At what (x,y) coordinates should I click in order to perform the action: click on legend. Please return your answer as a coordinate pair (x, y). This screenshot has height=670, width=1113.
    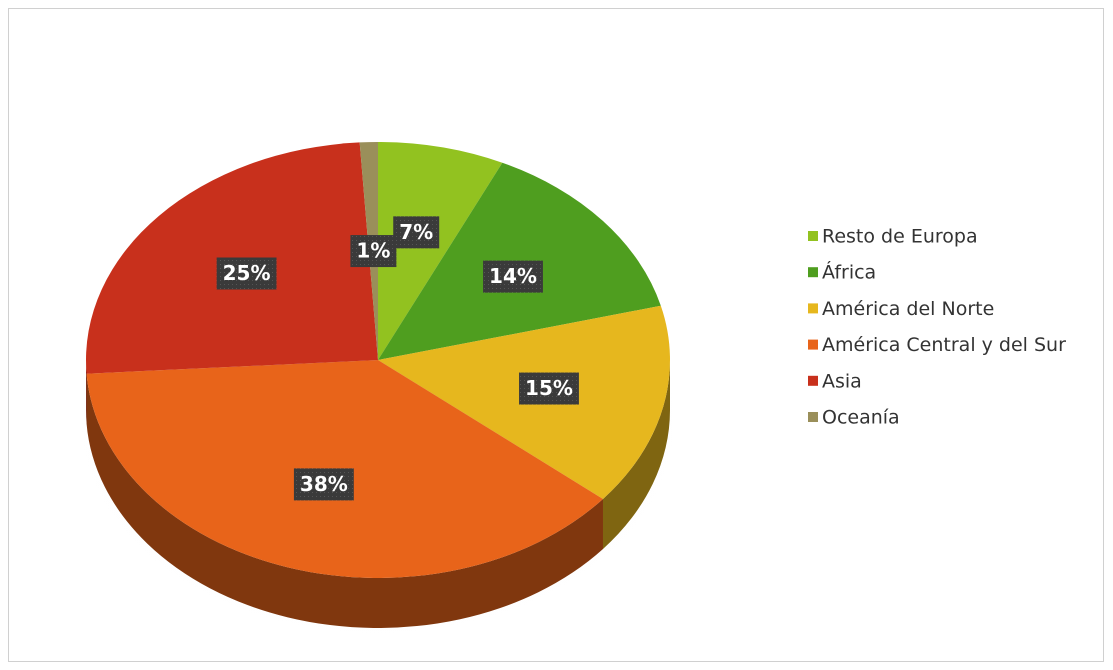
    Looking at the image, I should click on (946, 343).